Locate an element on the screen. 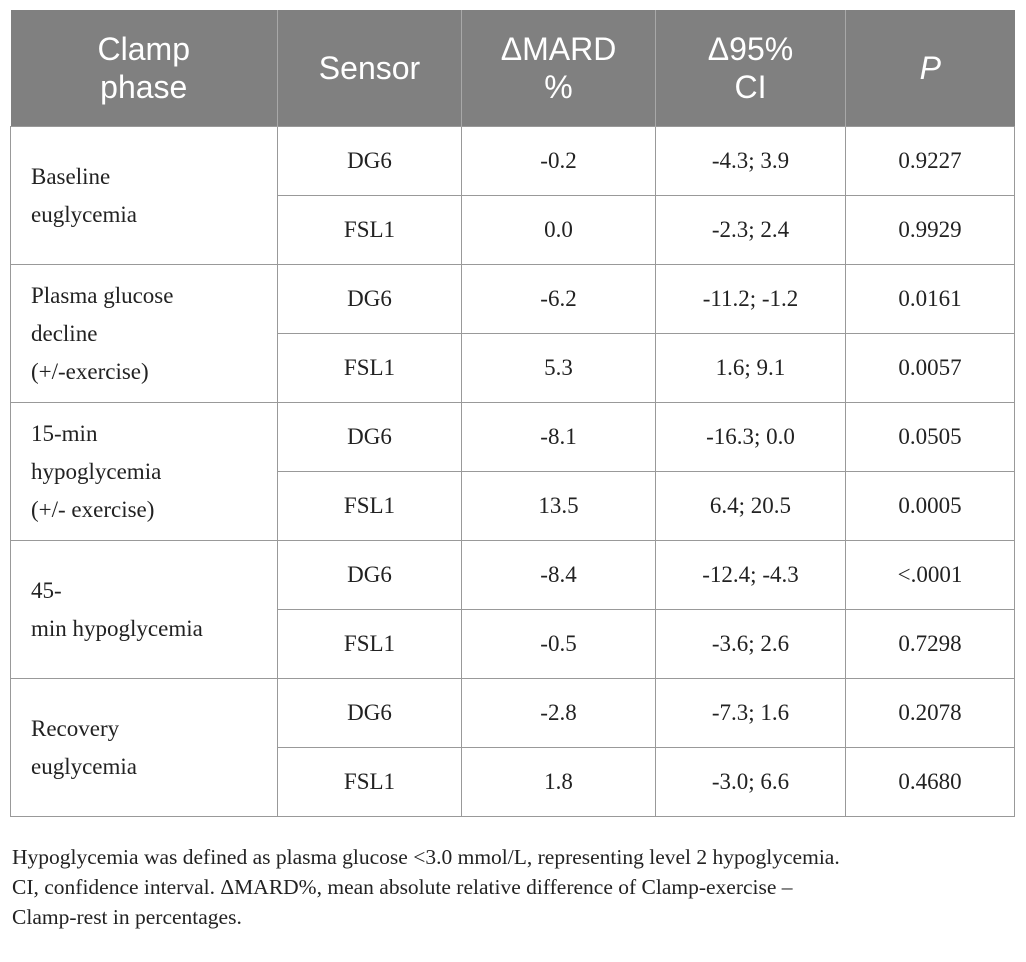  header-p-value: P is located at coordinates (930, 68).